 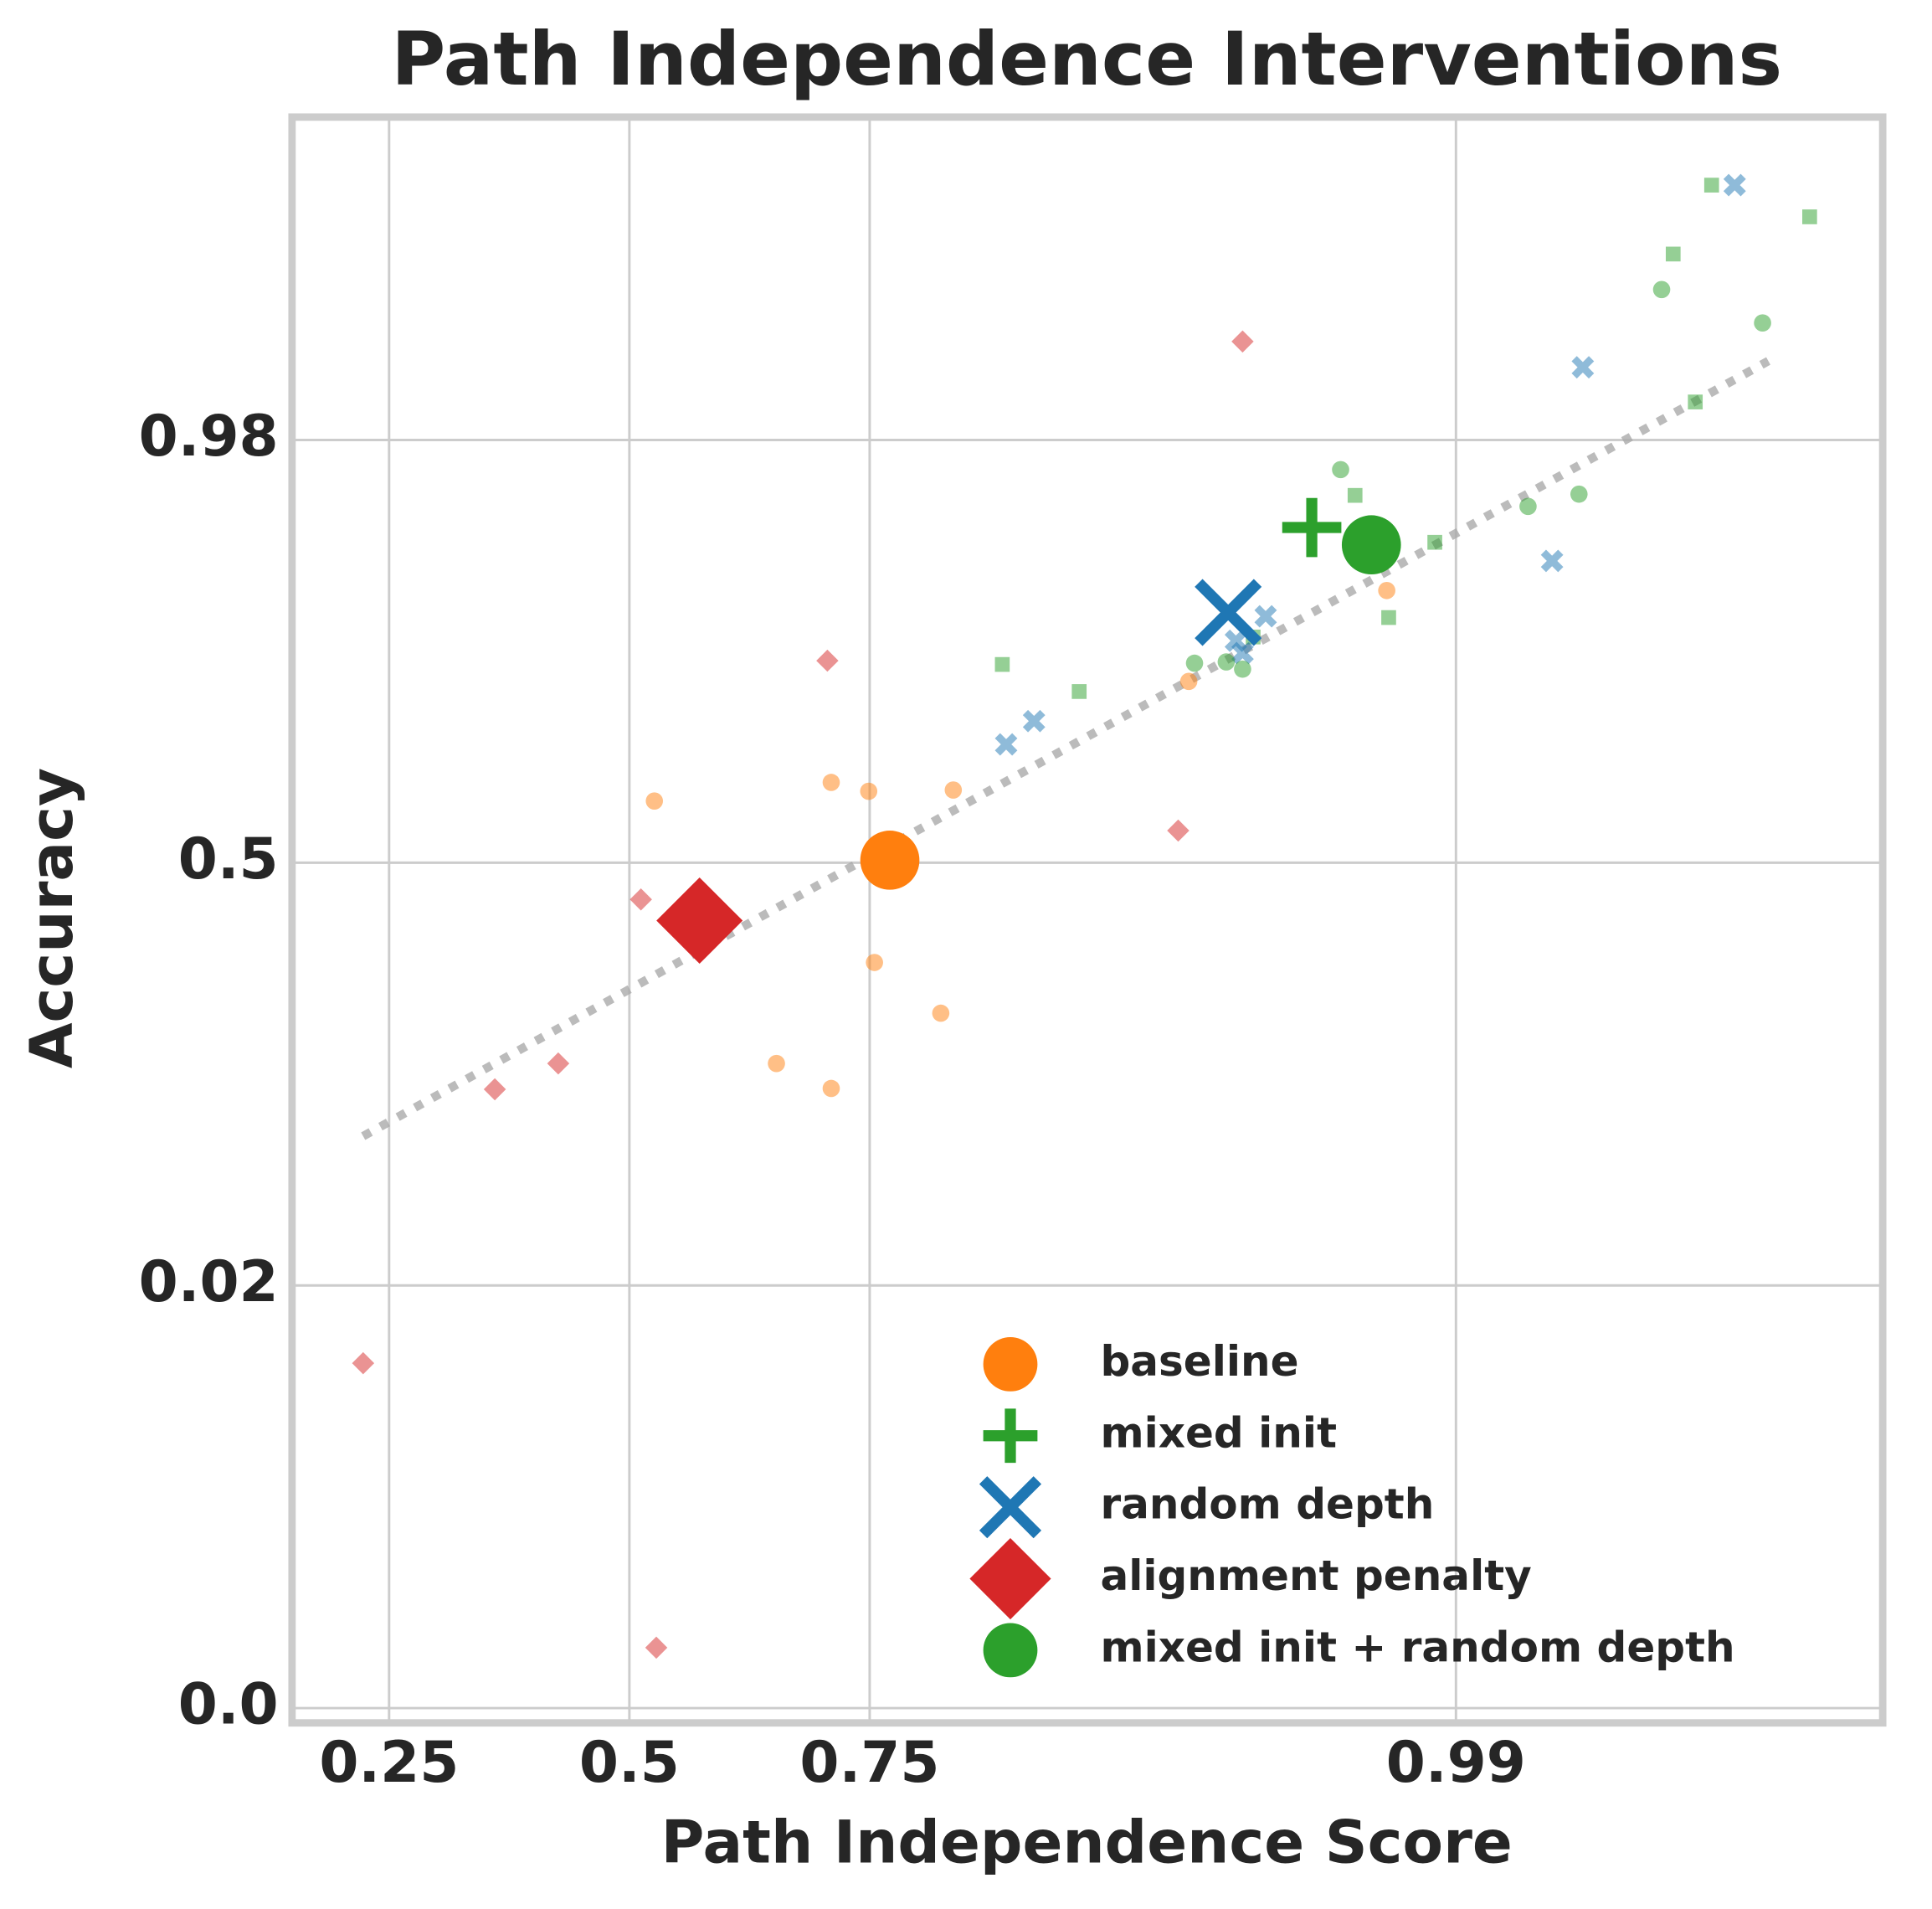 What do you see at coordinates (228, 1704) in the screenshot?
I see `y-tick-label: 0.0` at bounding box center [228, 1704].